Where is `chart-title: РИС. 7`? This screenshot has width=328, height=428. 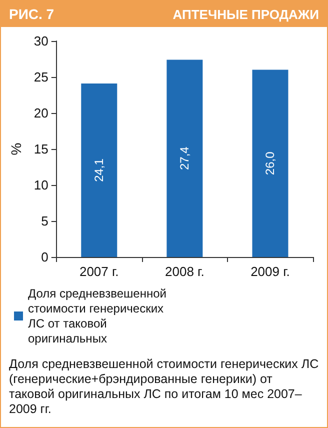 chart-title: РИС. 7 is located at coordinates (31, 14).